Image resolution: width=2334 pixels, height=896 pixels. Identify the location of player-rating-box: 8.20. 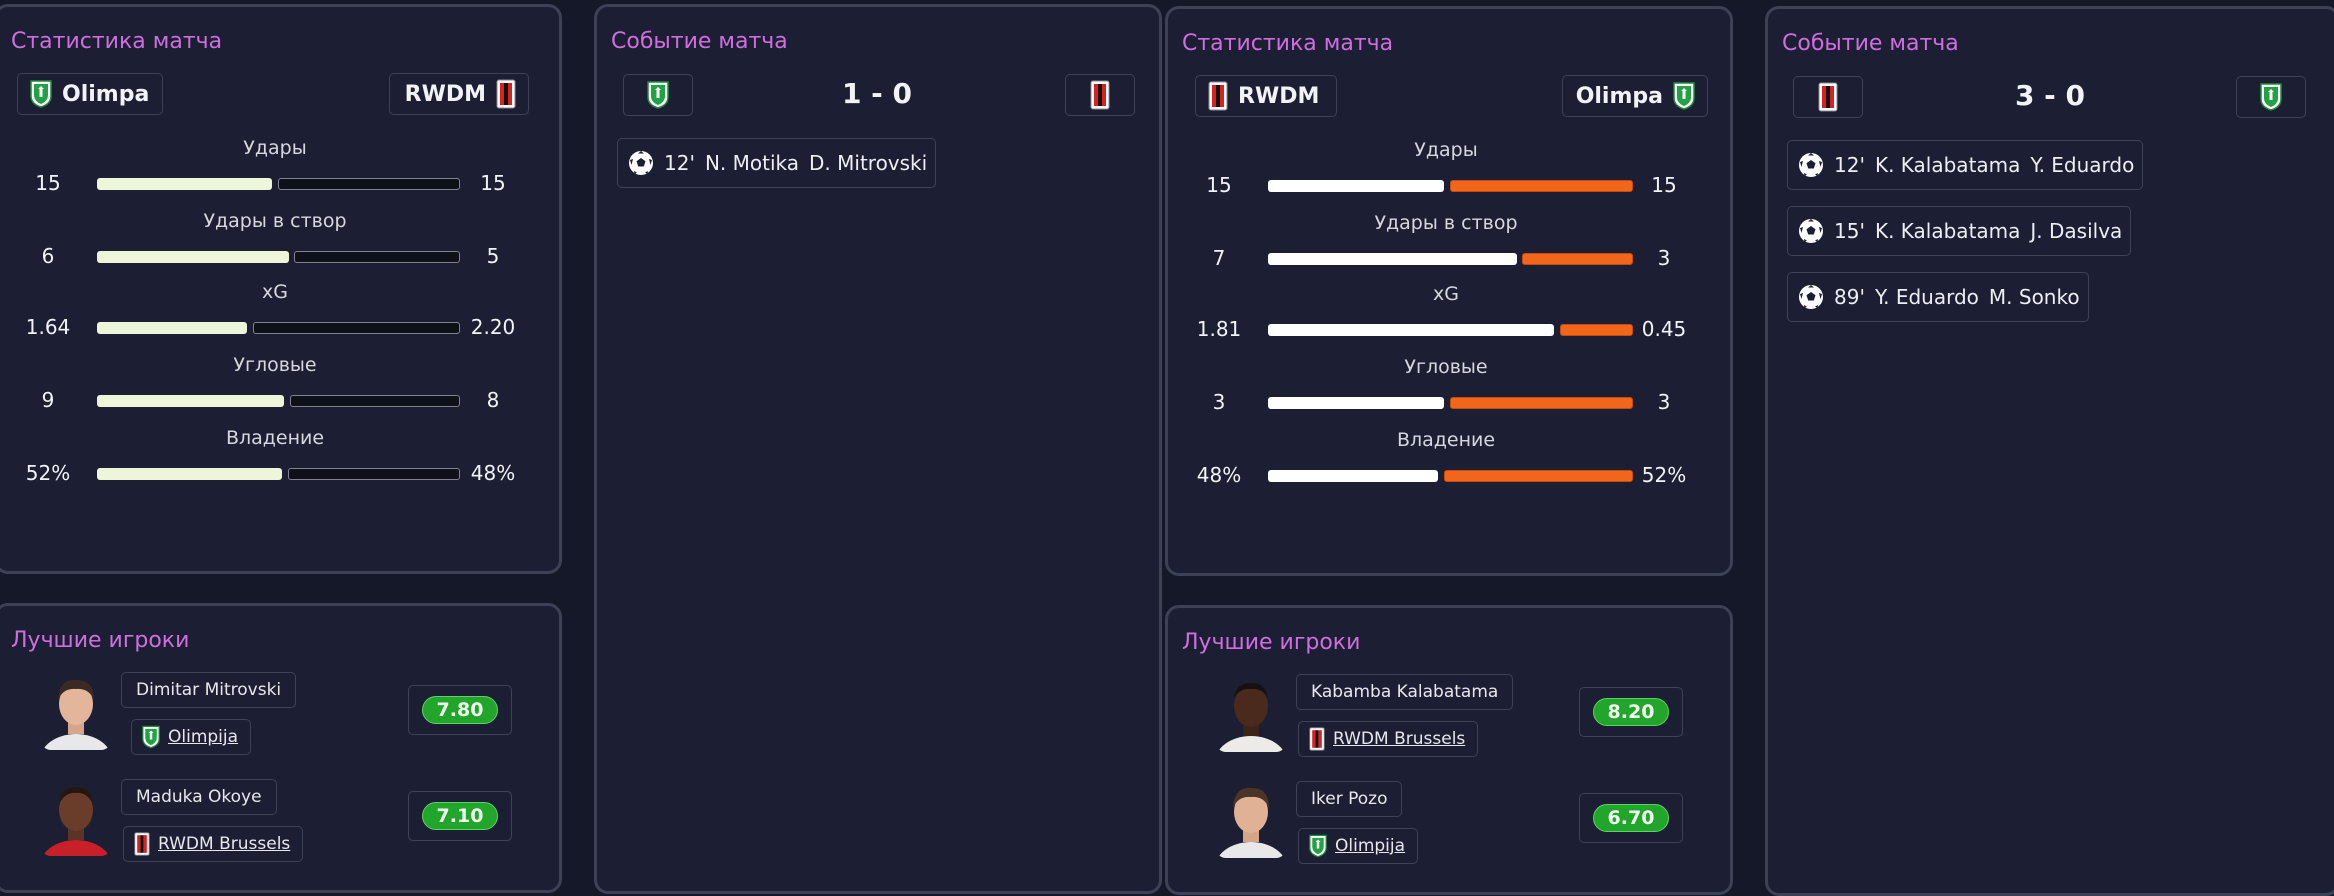
(1631, 712).